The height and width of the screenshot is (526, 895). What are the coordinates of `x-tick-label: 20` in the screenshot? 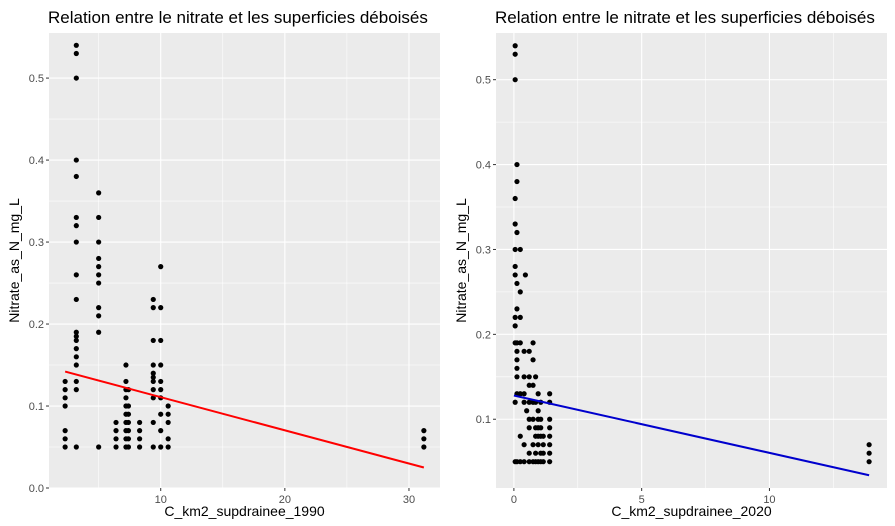 It's located at (285, 500).